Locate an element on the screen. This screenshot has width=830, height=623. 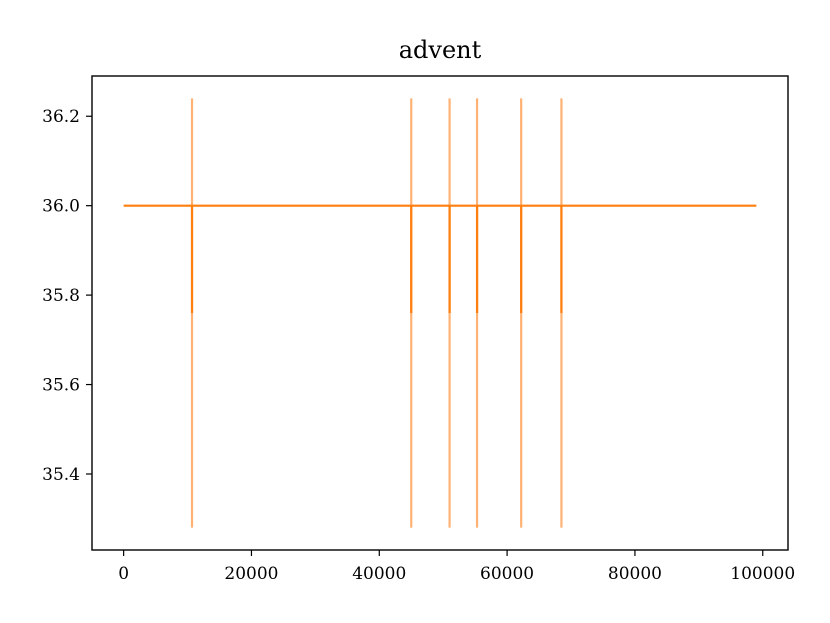
x-tick-label: 80000 is located at coordinates (635, 574).